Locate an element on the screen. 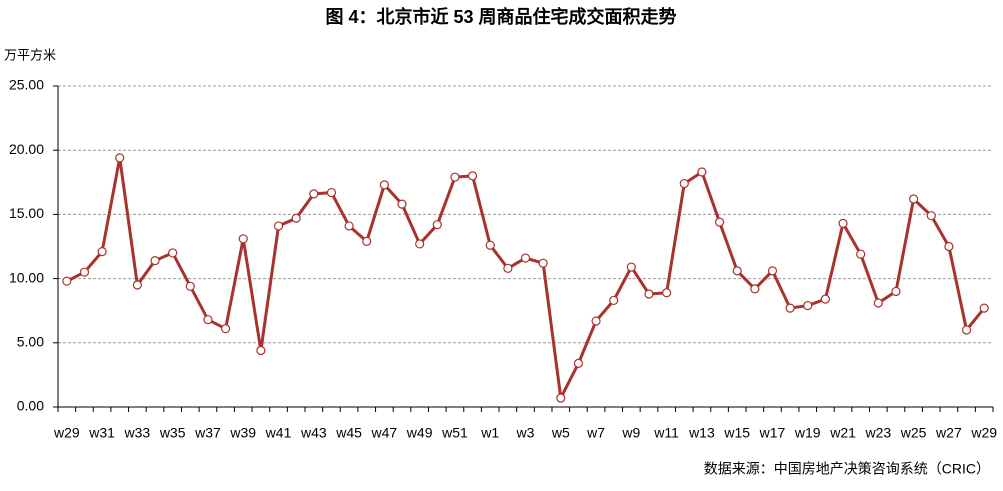  y-tick-label: 25.00 is located at coordinates (26, 85).